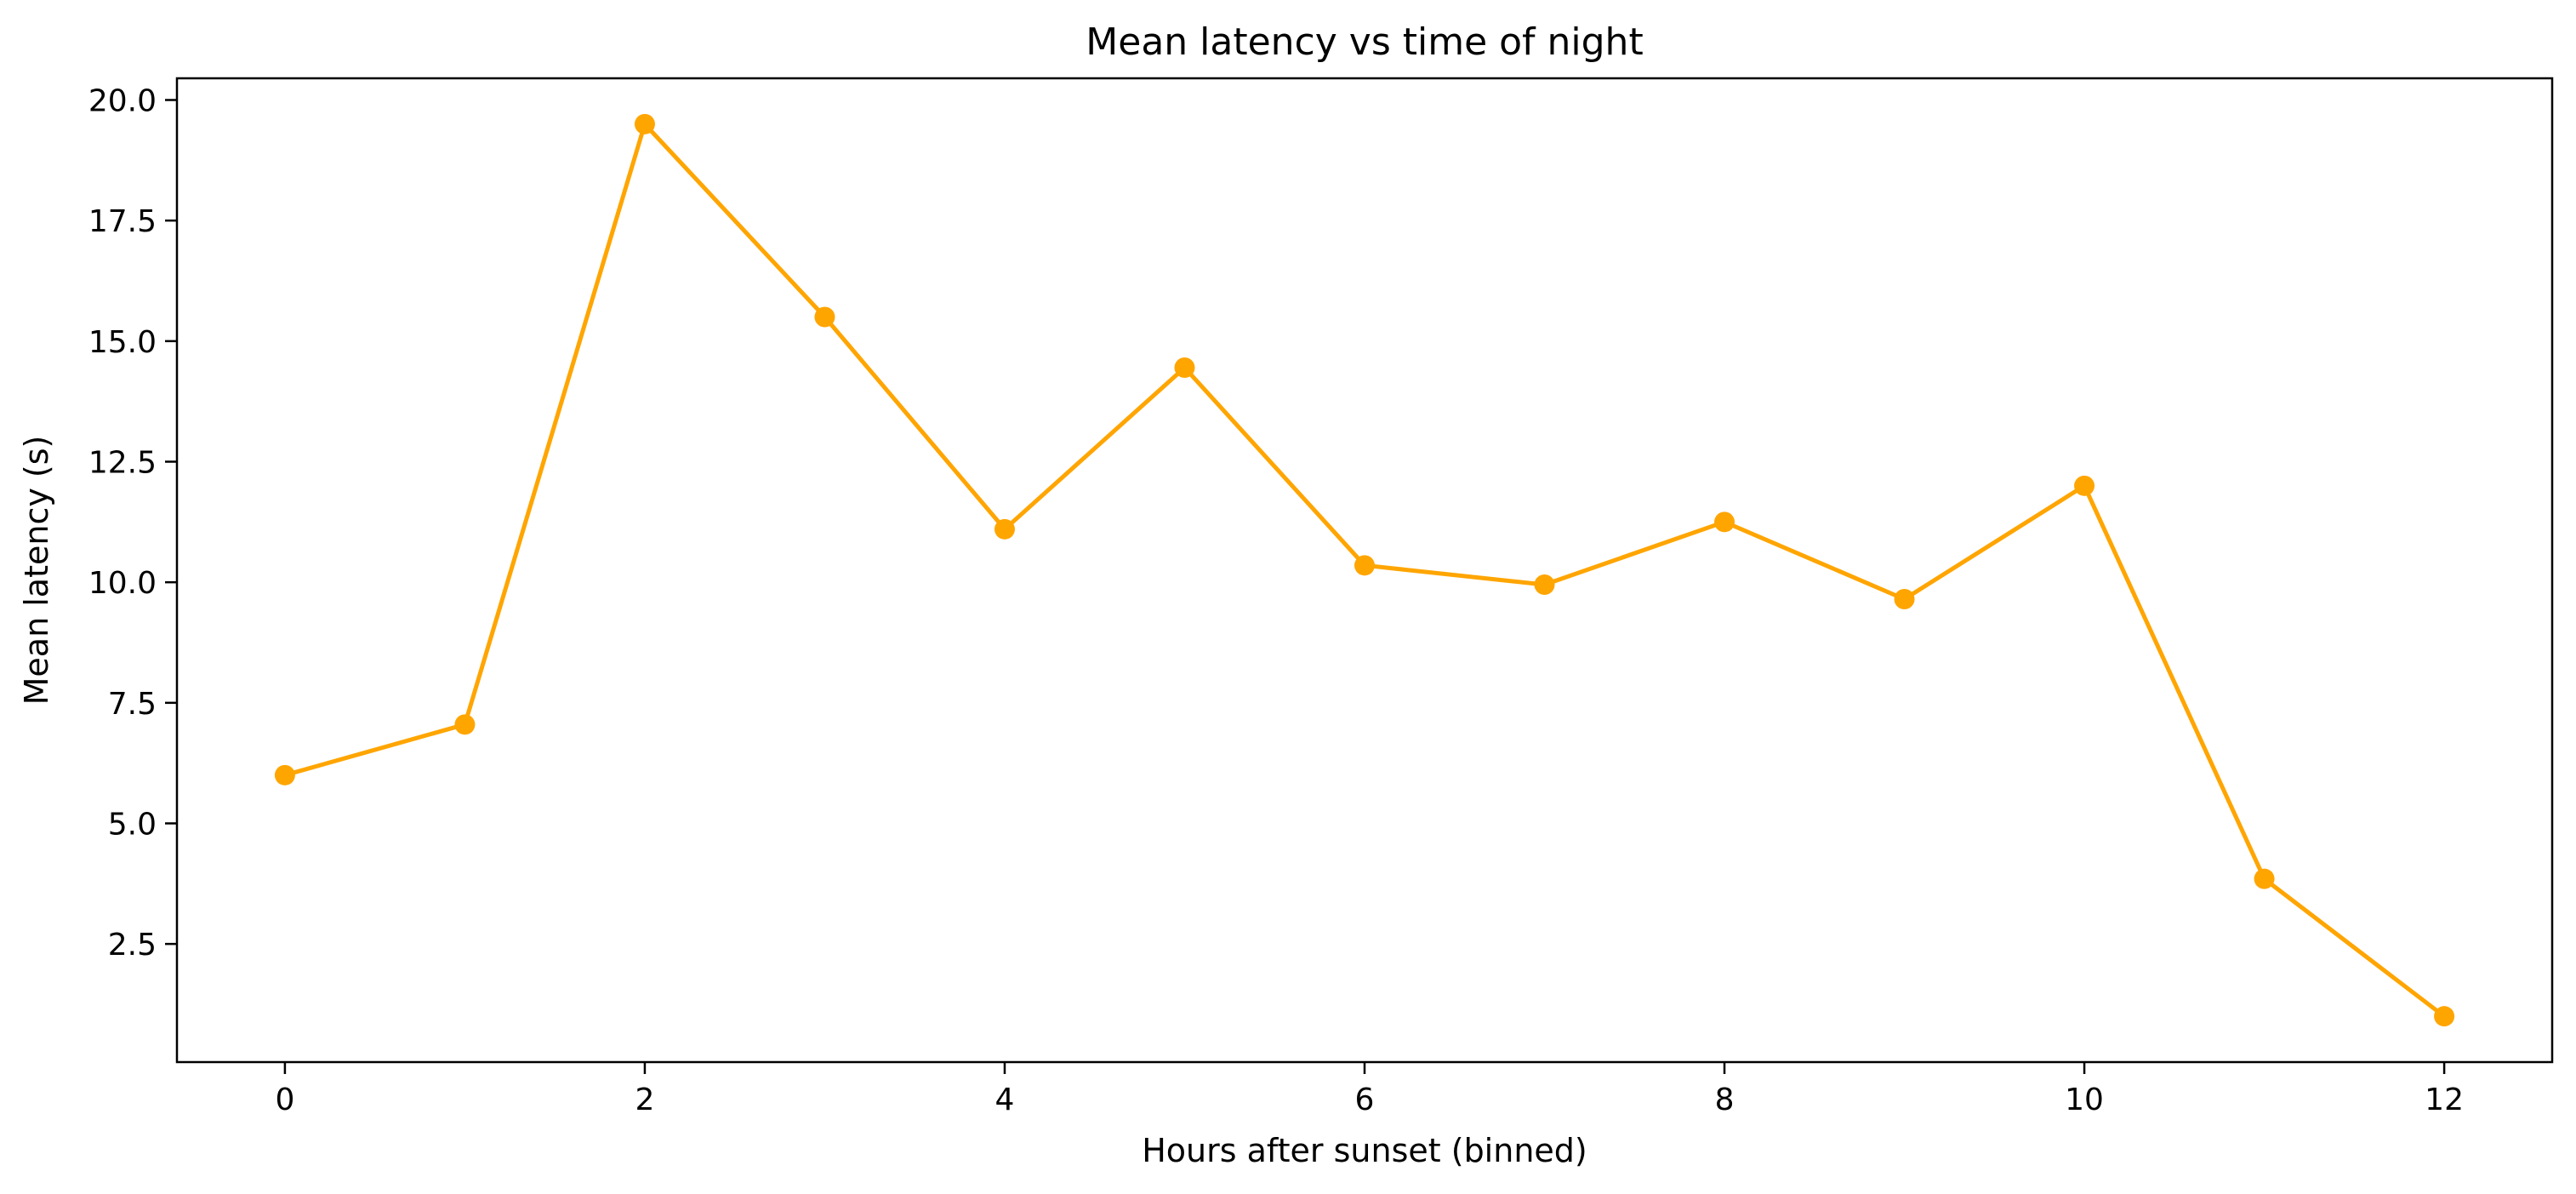 The width and height of the screenshot is (2576, 1194). I want to click on x-tick-label: 2, so click(644, 1100).